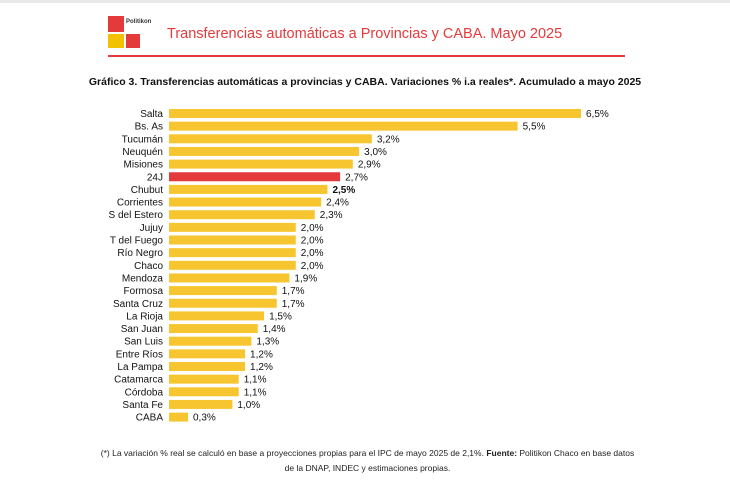 This screenshot has height=504, width=730. I want to click on category-label-neuquen: Neuquén, so click(142, 152).